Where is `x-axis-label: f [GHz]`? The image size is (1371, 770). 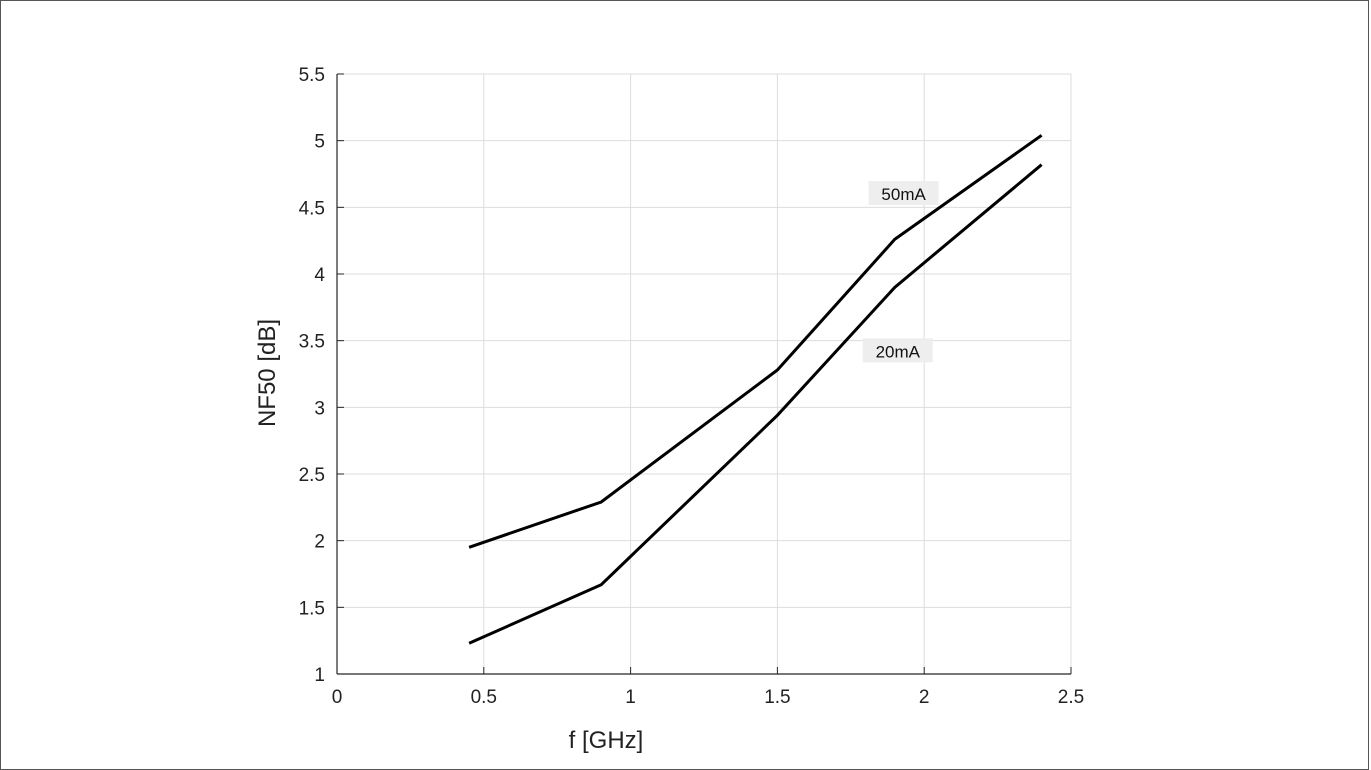
x-axis-label: f [GHz] is located at coordinates (606, 740).